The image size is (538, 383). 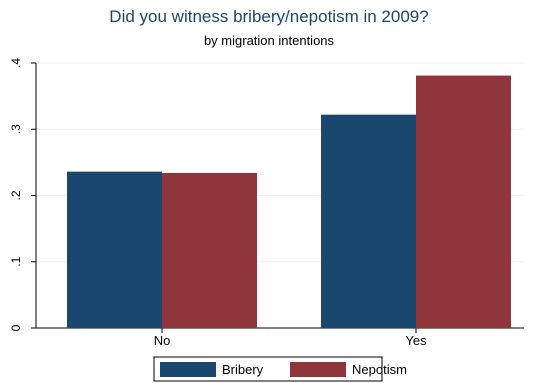 What do you see at coordinates (269, 40) in the screenshot?
I see `chart-subtitle: by migration intentions` at bounding box center [269, 40].